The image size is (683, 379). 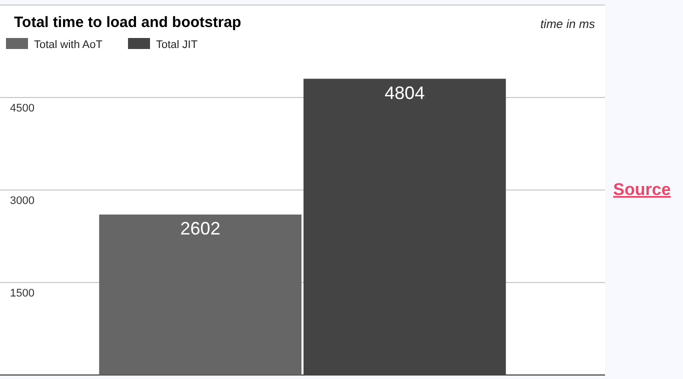 I want to click on y-tick-label: 4500, so click(x=22, y=108).